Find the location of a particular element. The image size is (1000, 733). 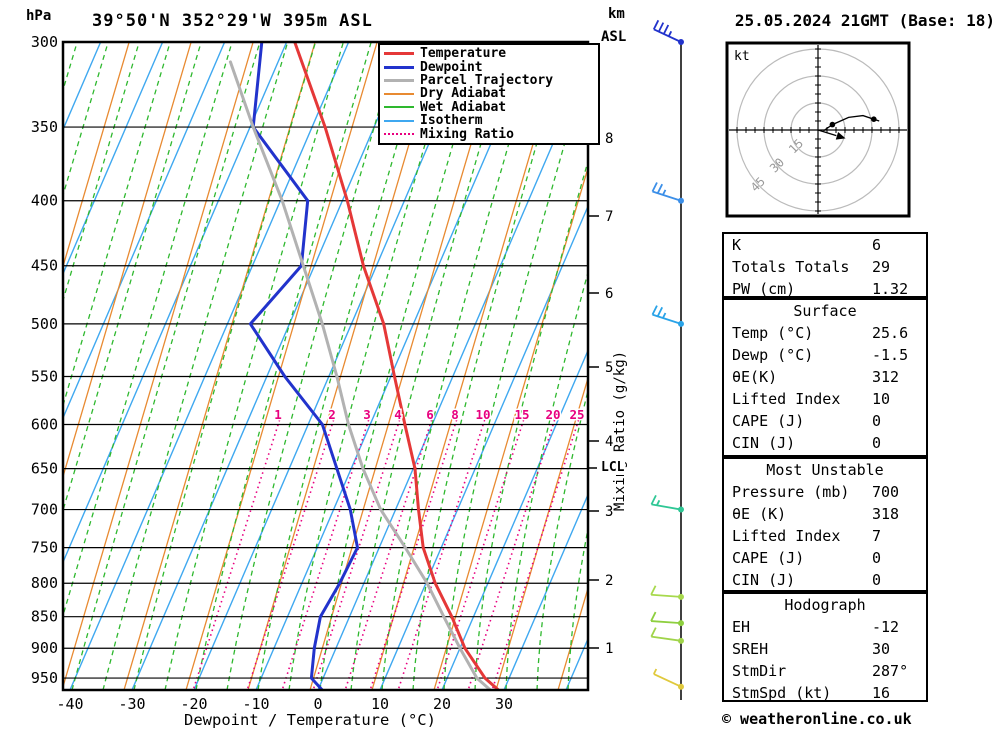

stat-value: 700 is located at coordinates (886, 492).